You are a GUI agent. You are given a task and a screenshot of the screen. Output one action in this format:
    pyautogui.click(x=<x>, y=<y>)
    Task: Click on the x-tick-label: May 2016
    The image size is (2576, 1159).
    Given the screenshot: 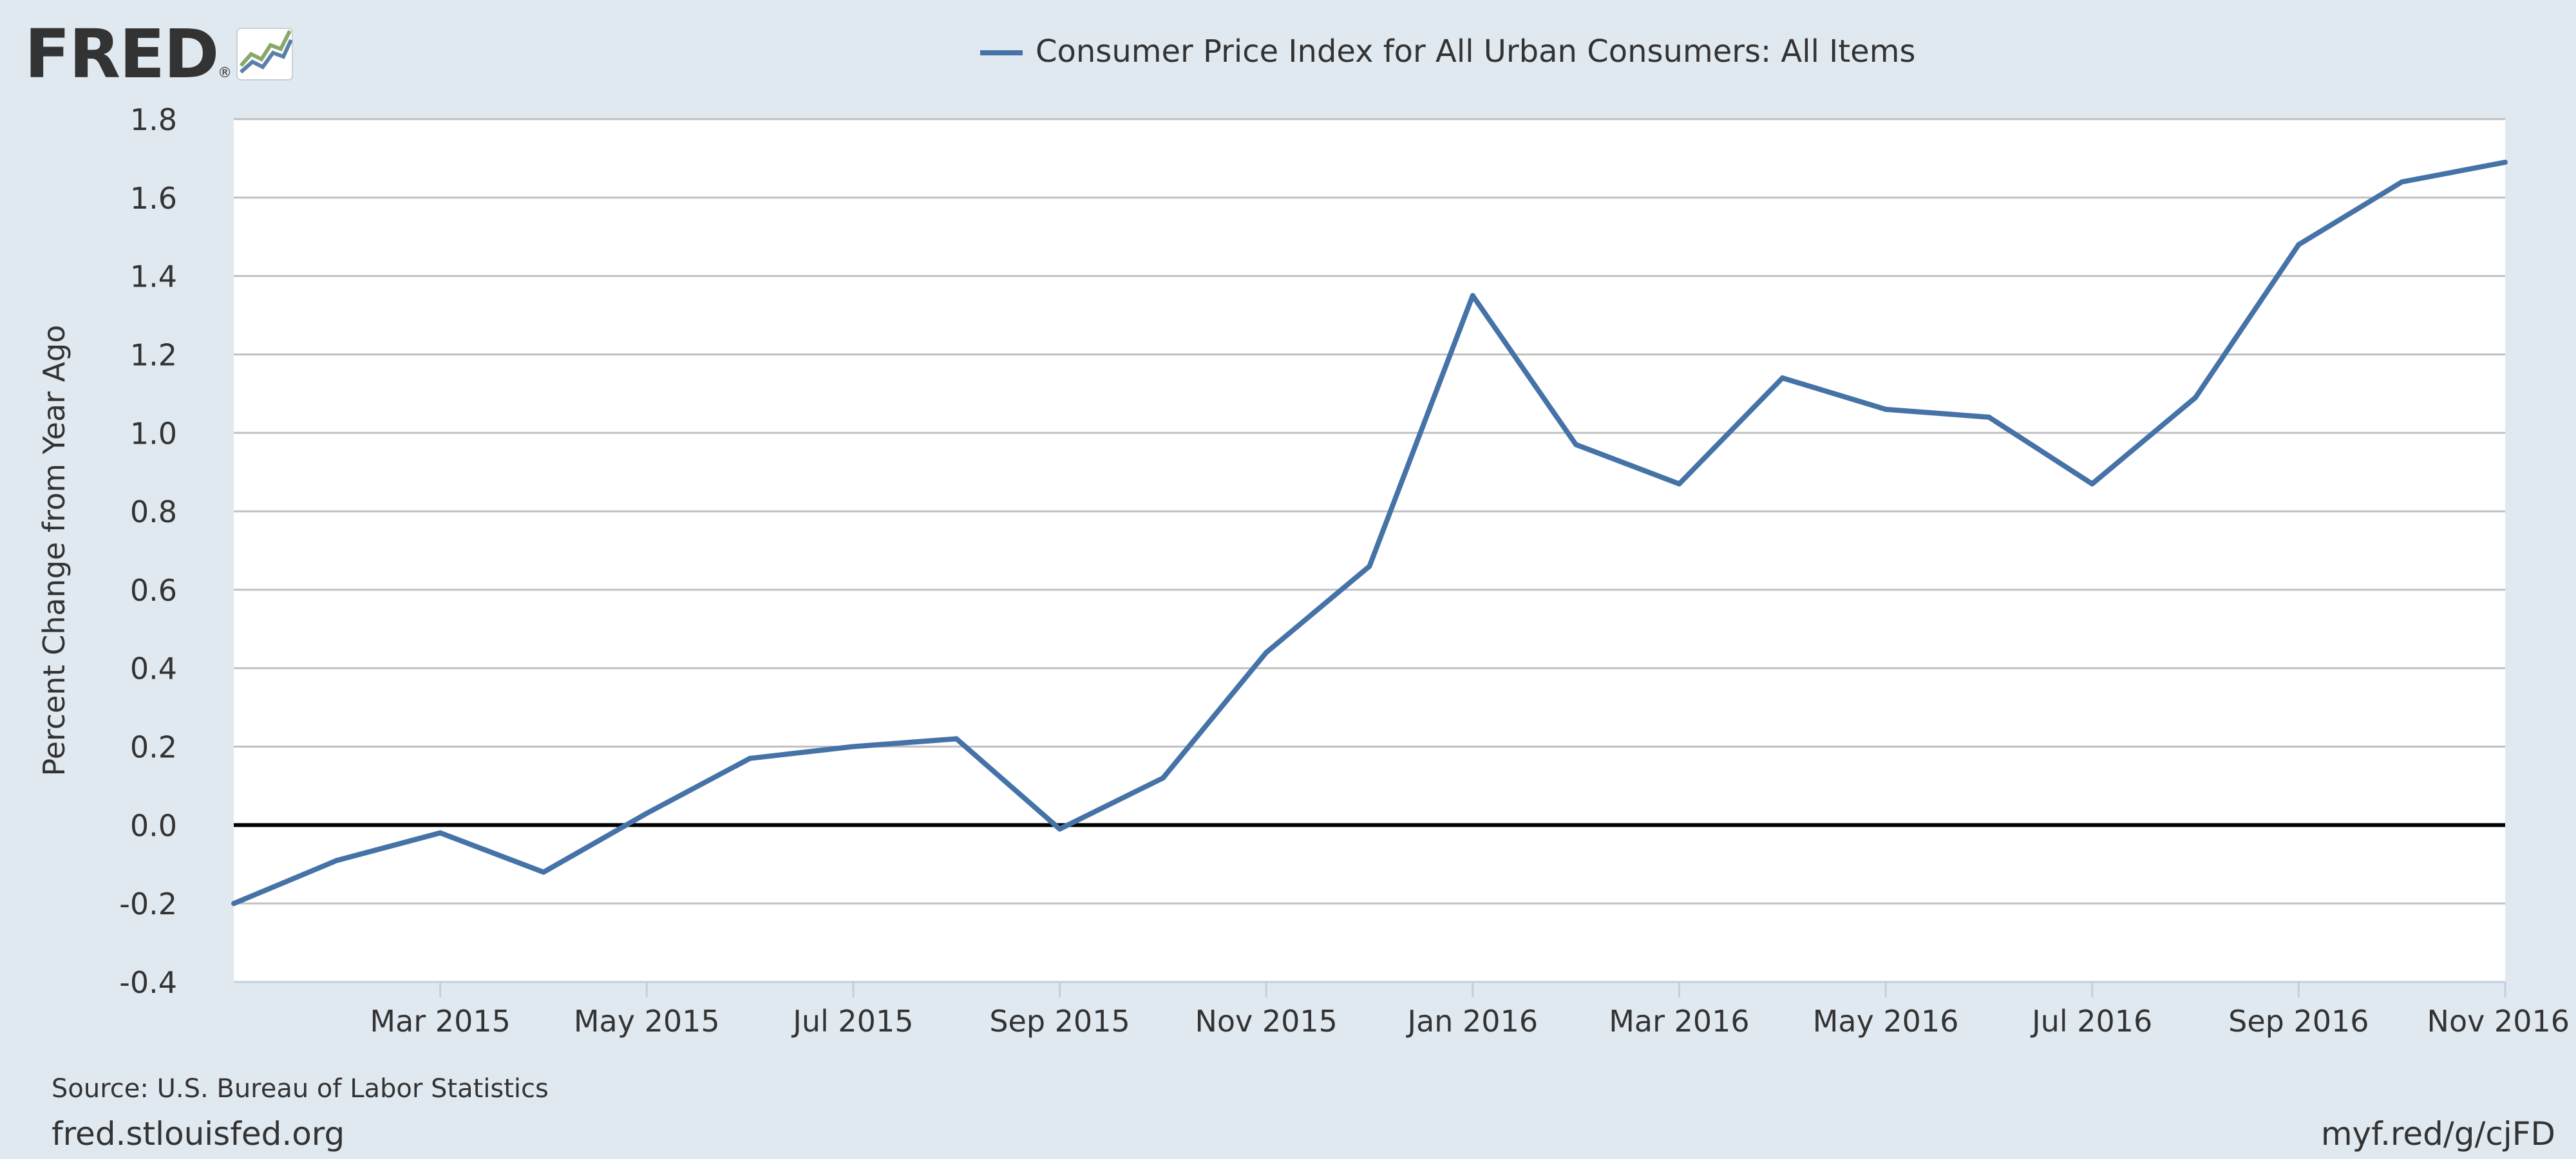 What is the action you would take?
    pyautogui.click(x=1886, y=1021)
    